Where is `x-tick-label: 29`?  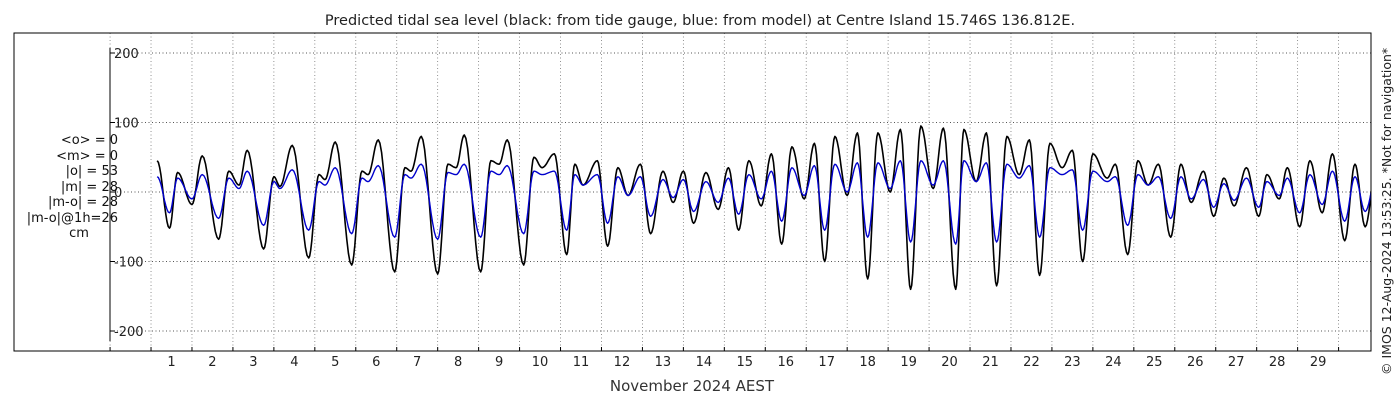 x-tick-label: 29 is located at coordinates (1318, 362).